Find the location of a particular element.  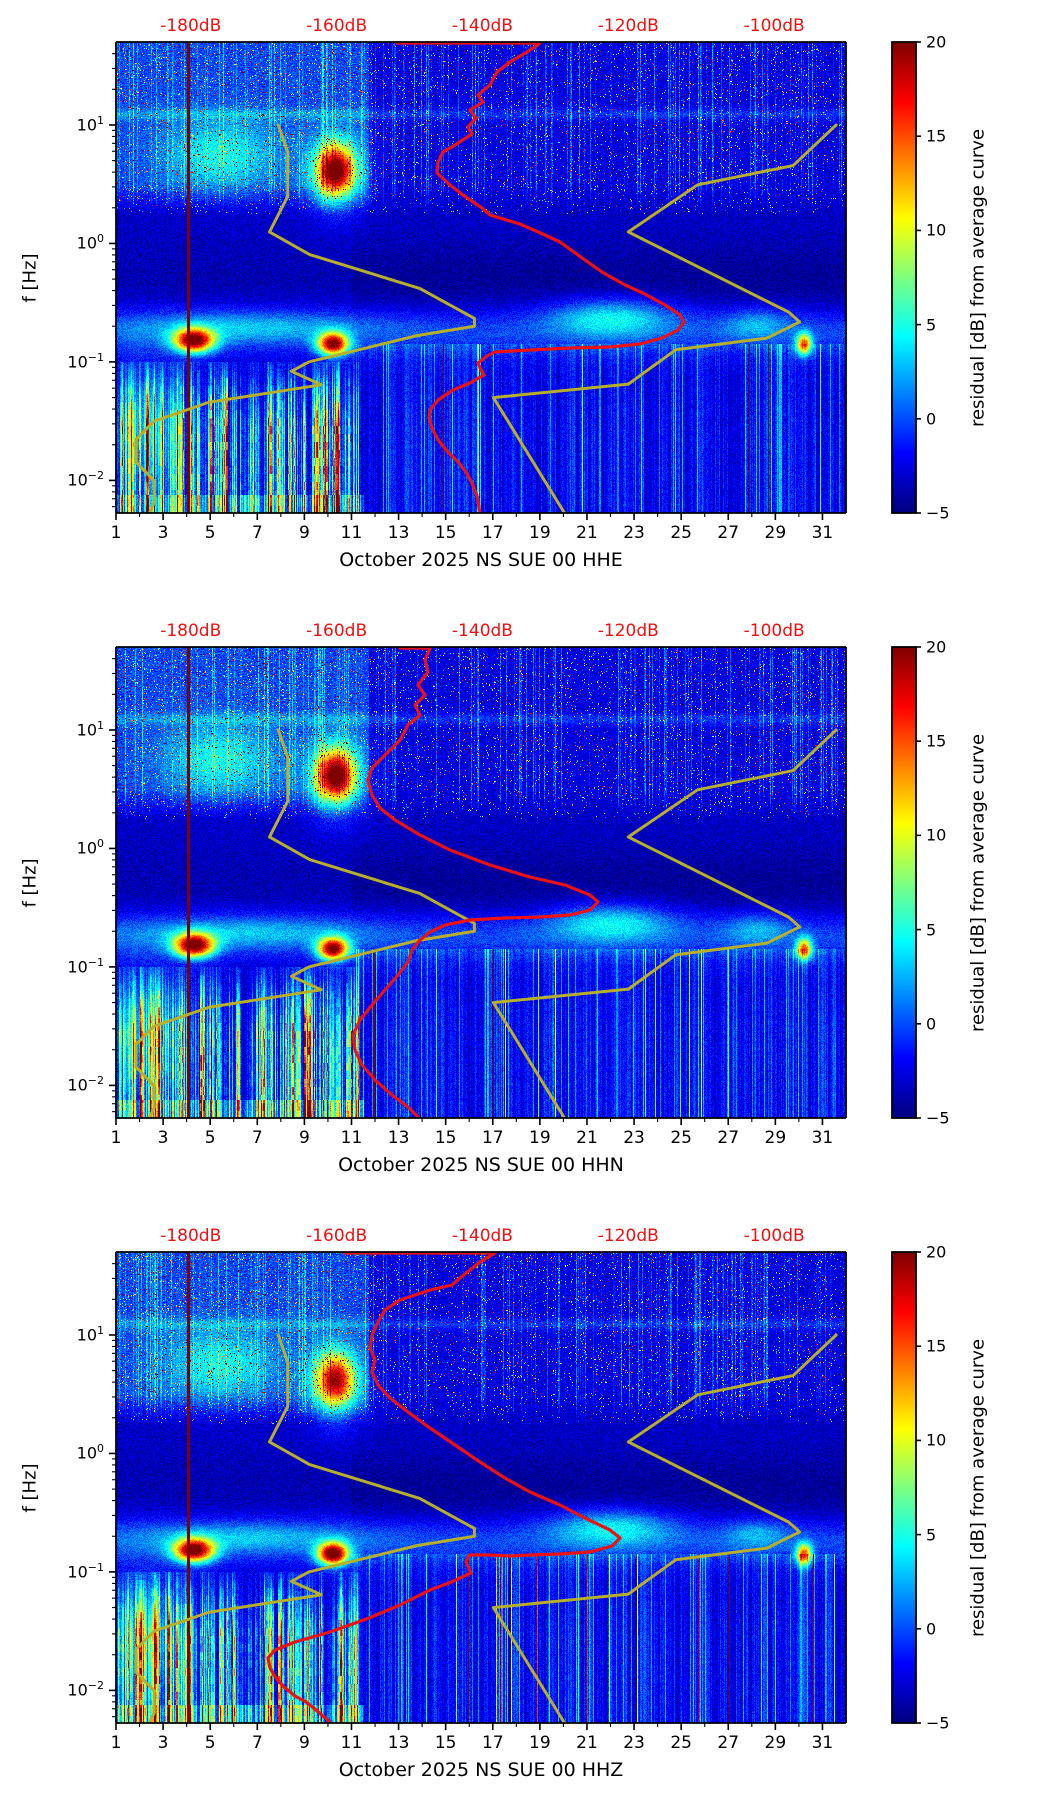

colorbar-tick-label: 20 is located at coordinates (936, 1252).